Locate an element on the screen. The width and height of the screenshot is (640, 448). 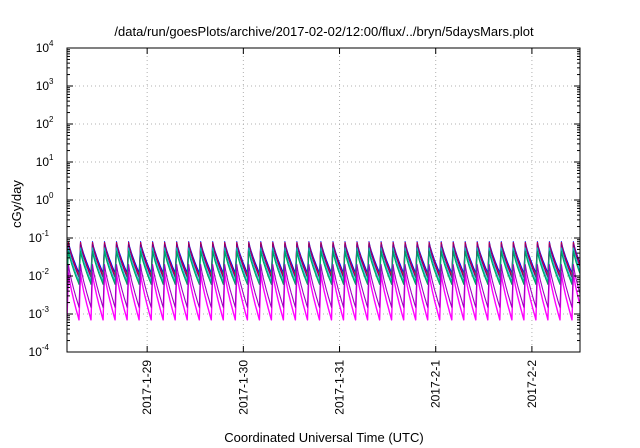
x-tick-label: 2017-1-30 is located at coordinates (243, 387).